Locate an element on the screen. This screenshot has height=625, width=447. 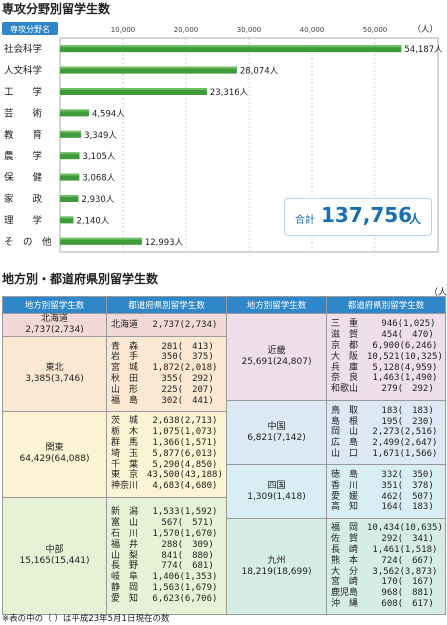
prefecture-line: 群 馬 1,366(1,571) is located at coordinates (164, 443).